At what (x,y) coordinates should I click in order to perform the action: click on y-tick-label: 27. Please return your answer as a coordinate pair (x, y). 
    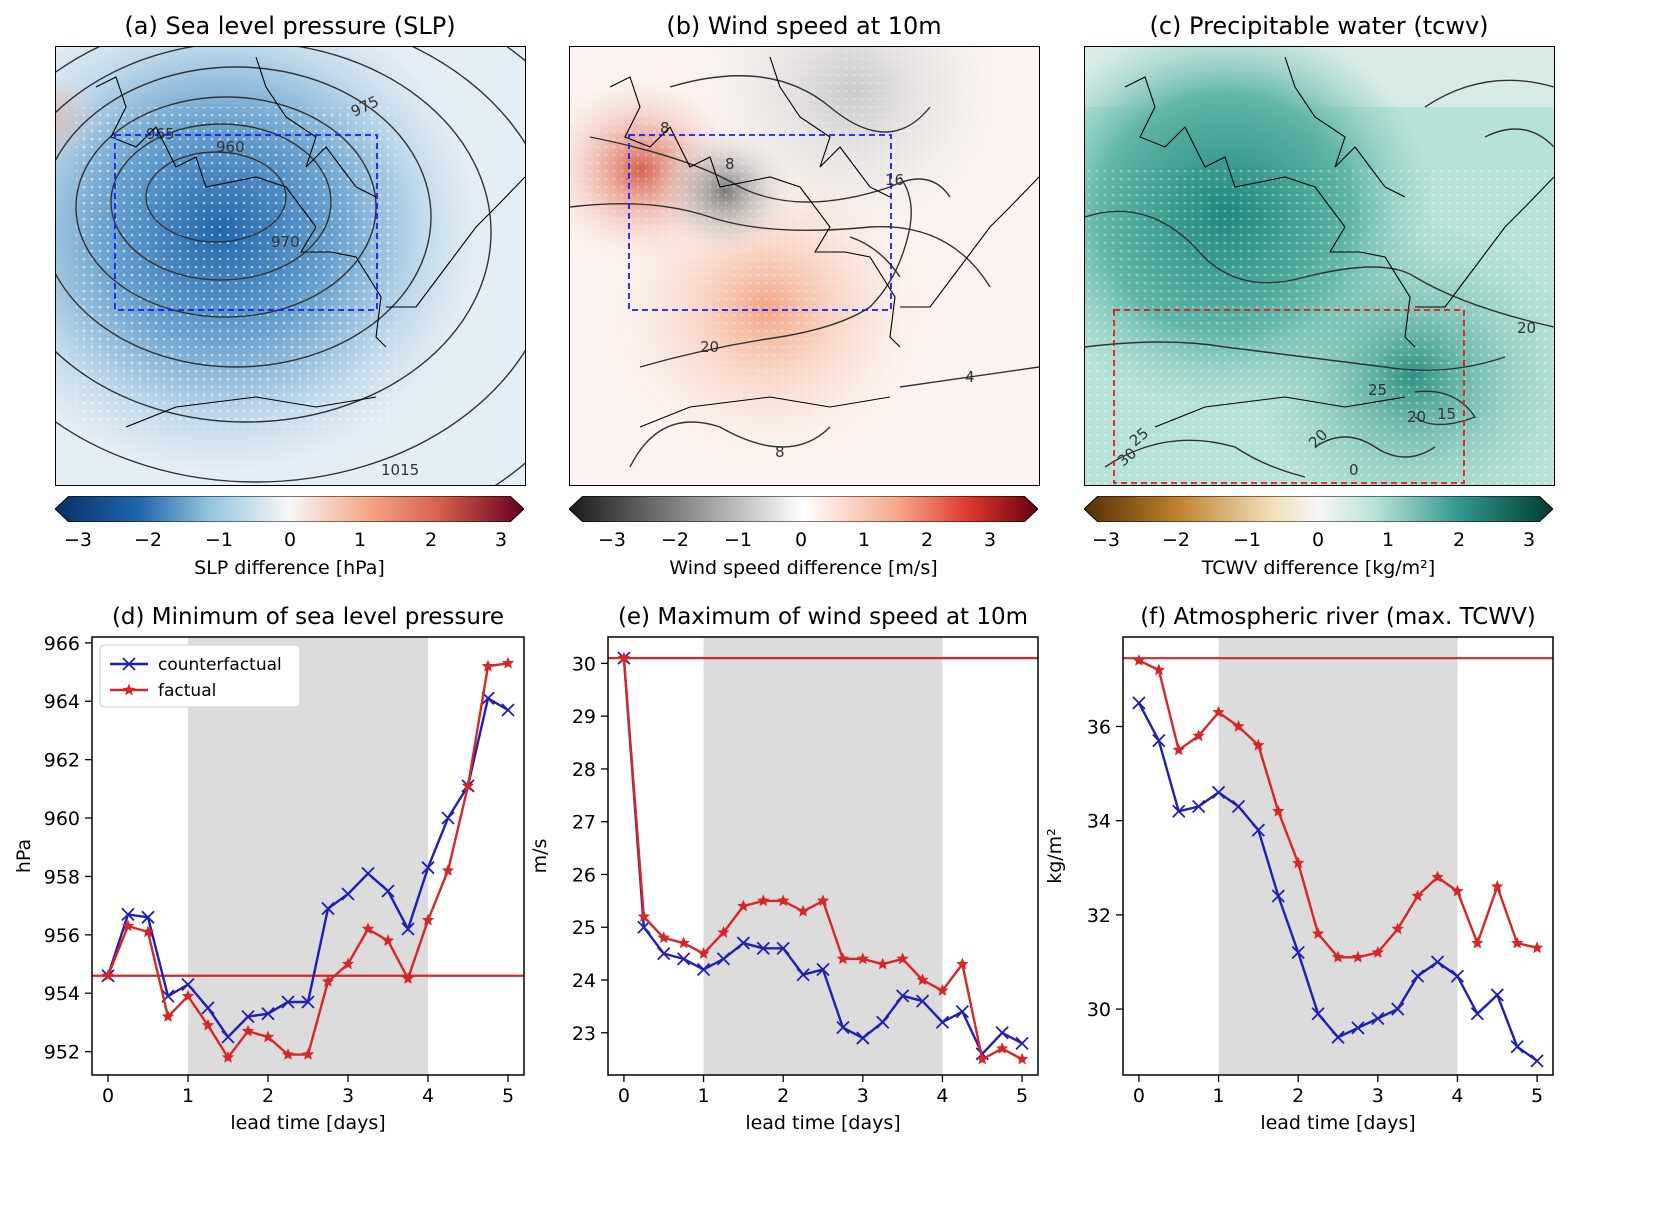
    Looking at the image, I should click on (584, 823).